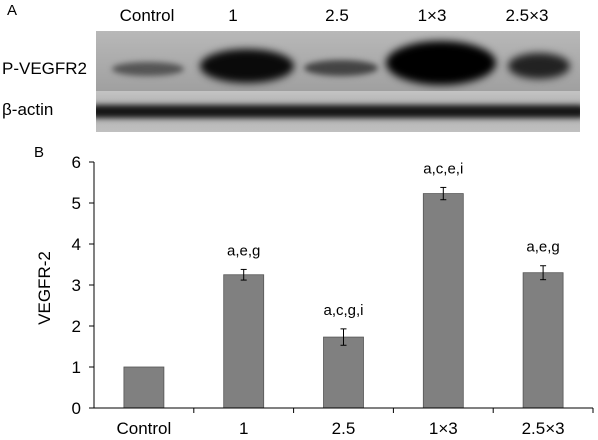 The width and height of the screenshot is (598, 440). Describe the element at coordinates (28, 109) in the screenshot. I see `blot-row-label-actin: β-actin` at that location.